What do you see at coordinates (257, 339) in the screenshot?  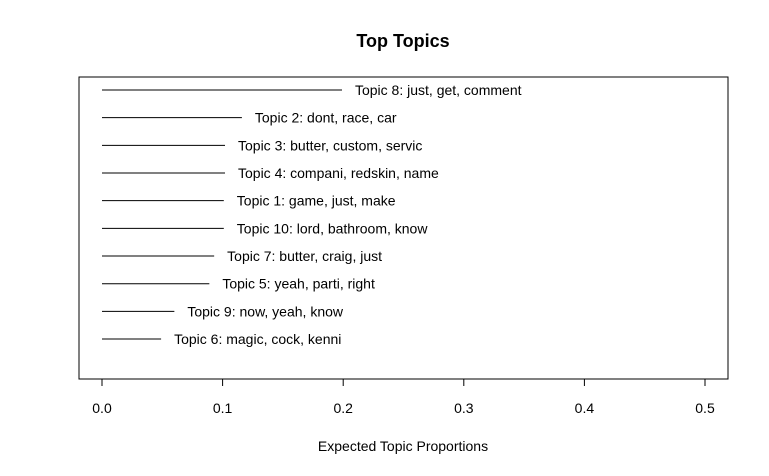 I see `topic-label: Topic 6: magic, cock, kenni` at bounding box center [257, 339].